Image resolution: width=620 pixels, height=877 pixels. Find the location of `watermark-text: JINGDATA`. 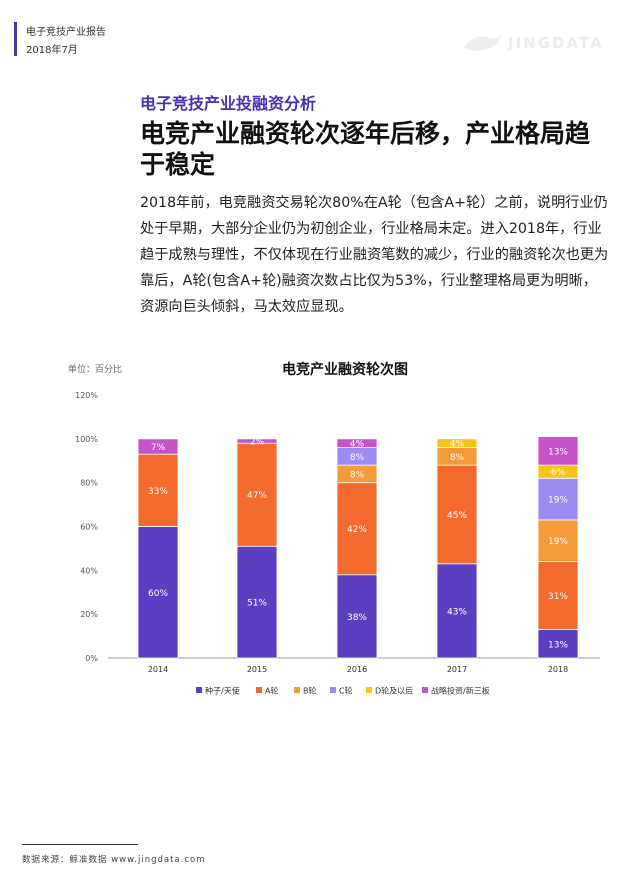

watermark-text: JINGDATA is located at coordinates (556, 43).